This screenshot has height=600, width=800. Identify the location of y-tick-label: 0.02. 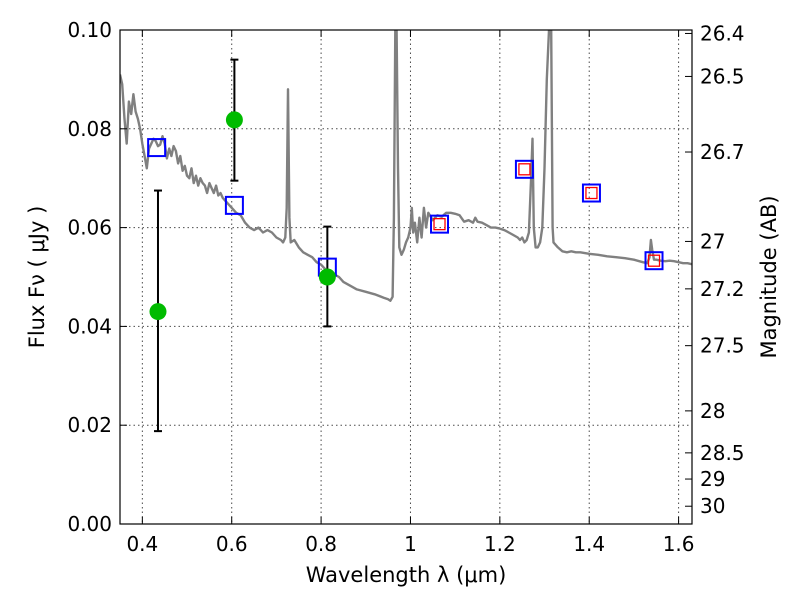
(89, 425).